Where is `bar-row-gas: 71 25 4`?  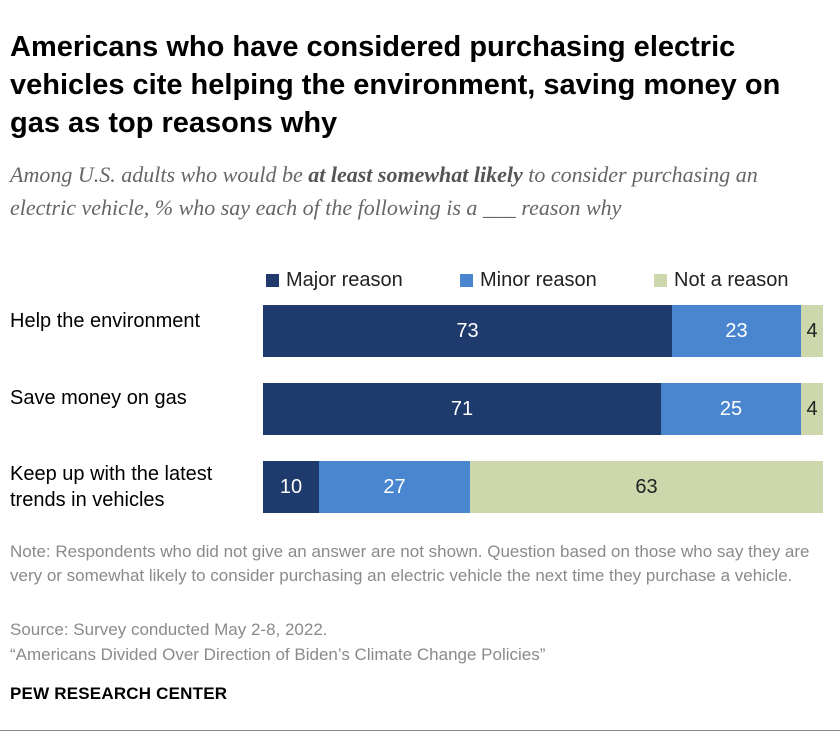 bar-row-gas: 71 25 4 is located at coordinates (543, 409).